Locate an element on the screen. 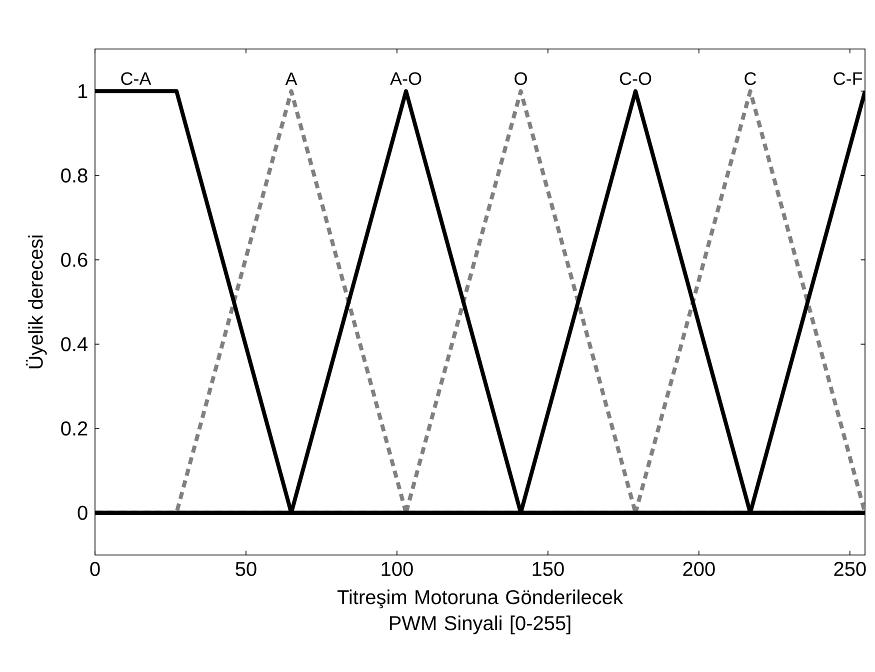  y-tick-label: 1 is located at coordinates (83, 91).